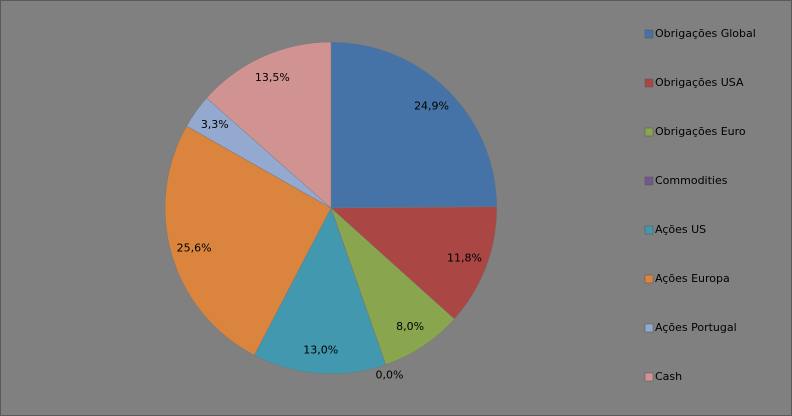 Image resolution: width=792 pixels, height=416 pixels. Describe the element at coordinates (680, 229) in the screenshot. I see `legend-label: Ações US` at that location.